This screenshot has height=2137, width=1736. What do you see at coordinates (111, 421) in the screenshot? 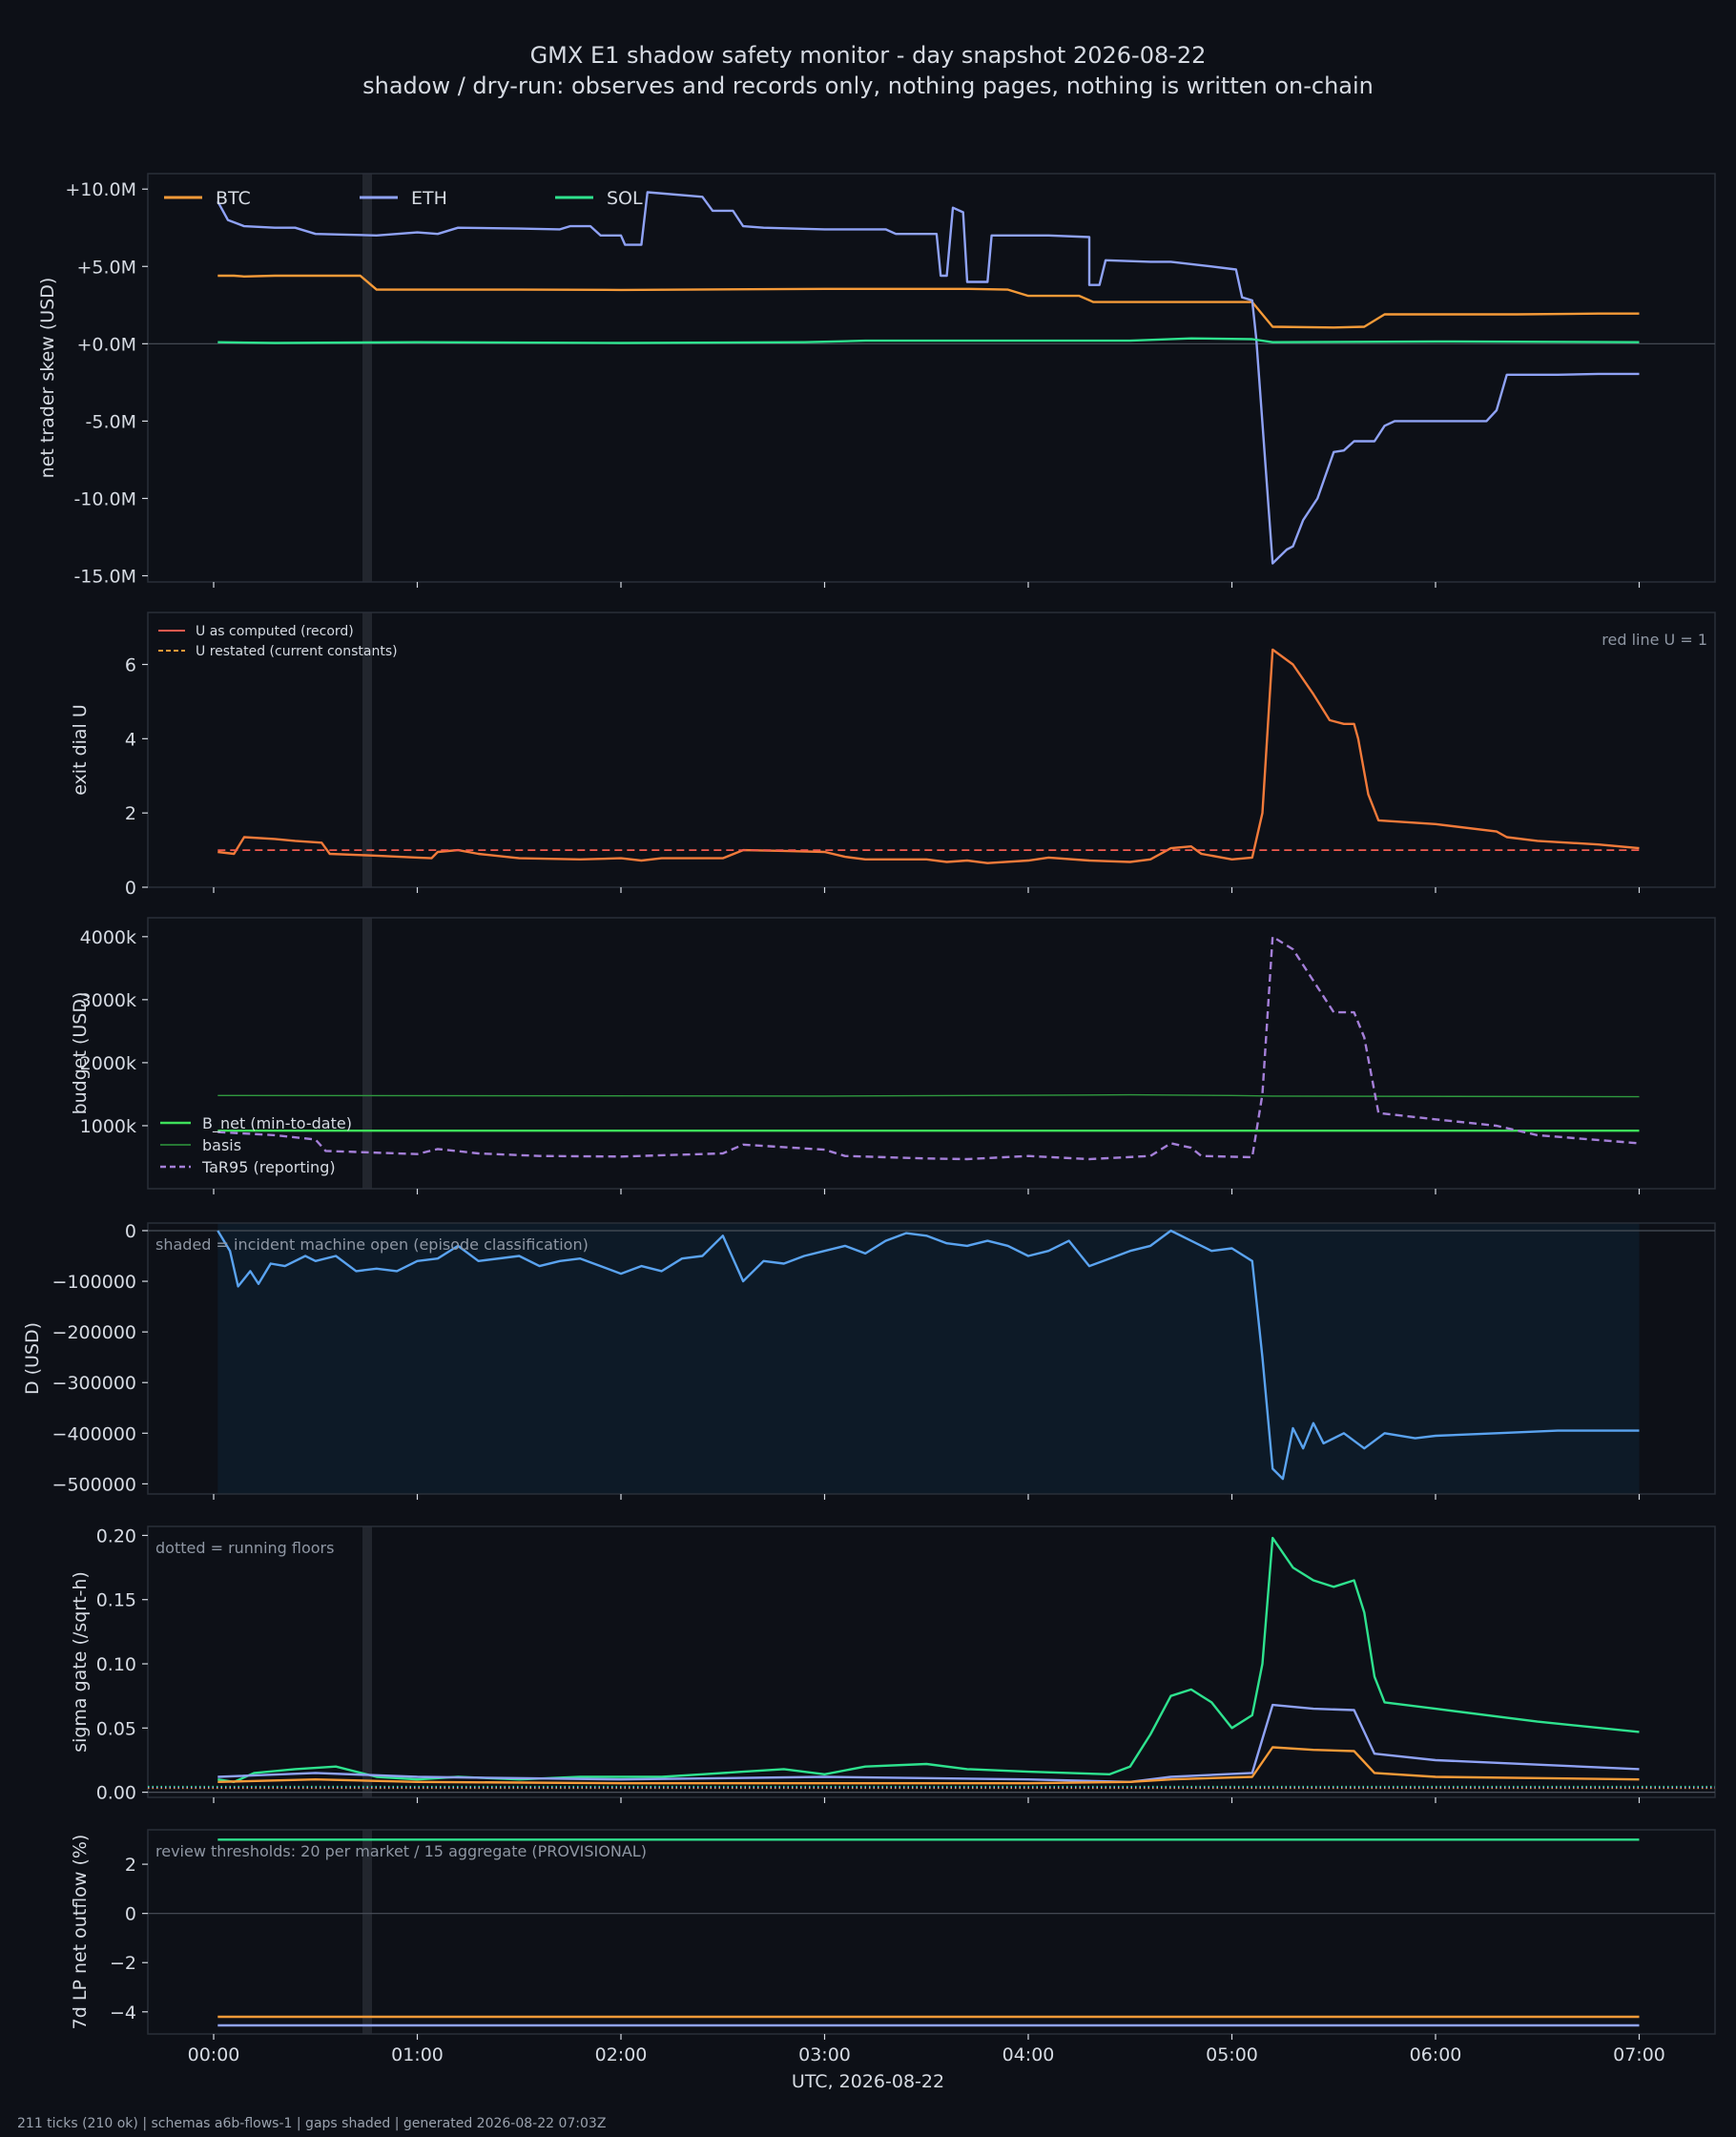
I see `y-tick-label: -5.0M` at bounding box center [111, 421].